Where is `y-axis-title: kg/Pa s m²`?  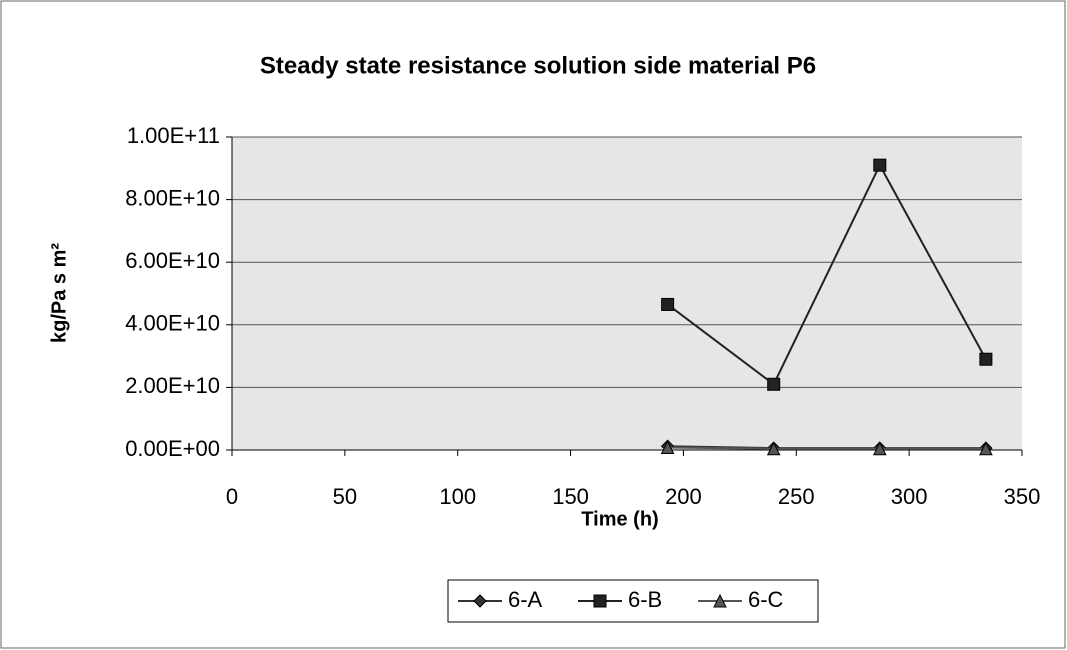 y-axis-title: kg/Pa s m² is located at coordinates (59, 293).